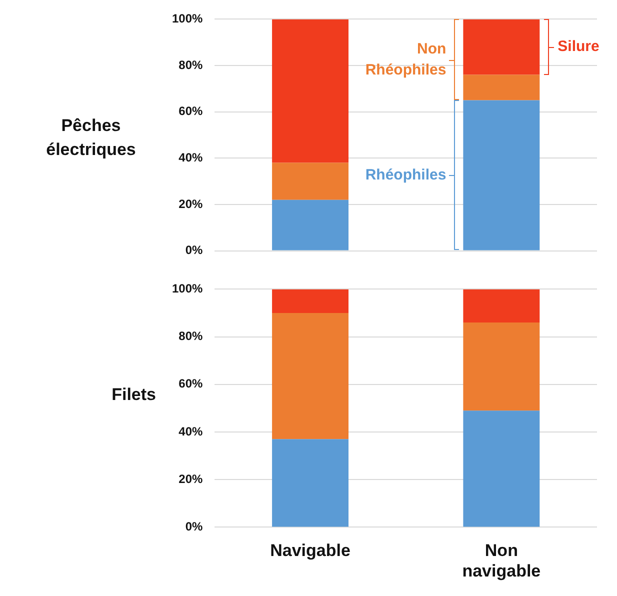  I want to click on y-axis-title: Pêches électriques, so click(91, 137).